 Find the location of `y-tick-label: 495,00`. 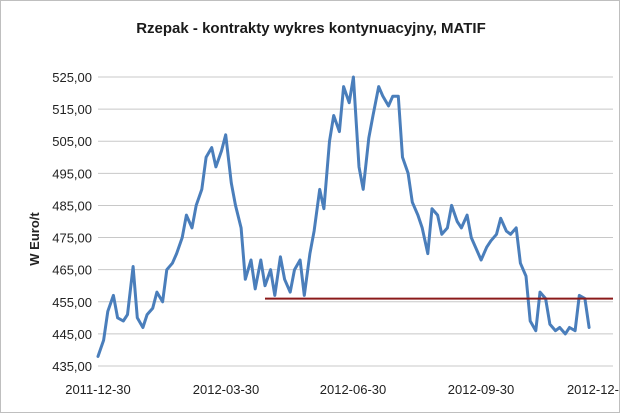

y-tick-label: 495,00 is located at coordinates (72, 173).